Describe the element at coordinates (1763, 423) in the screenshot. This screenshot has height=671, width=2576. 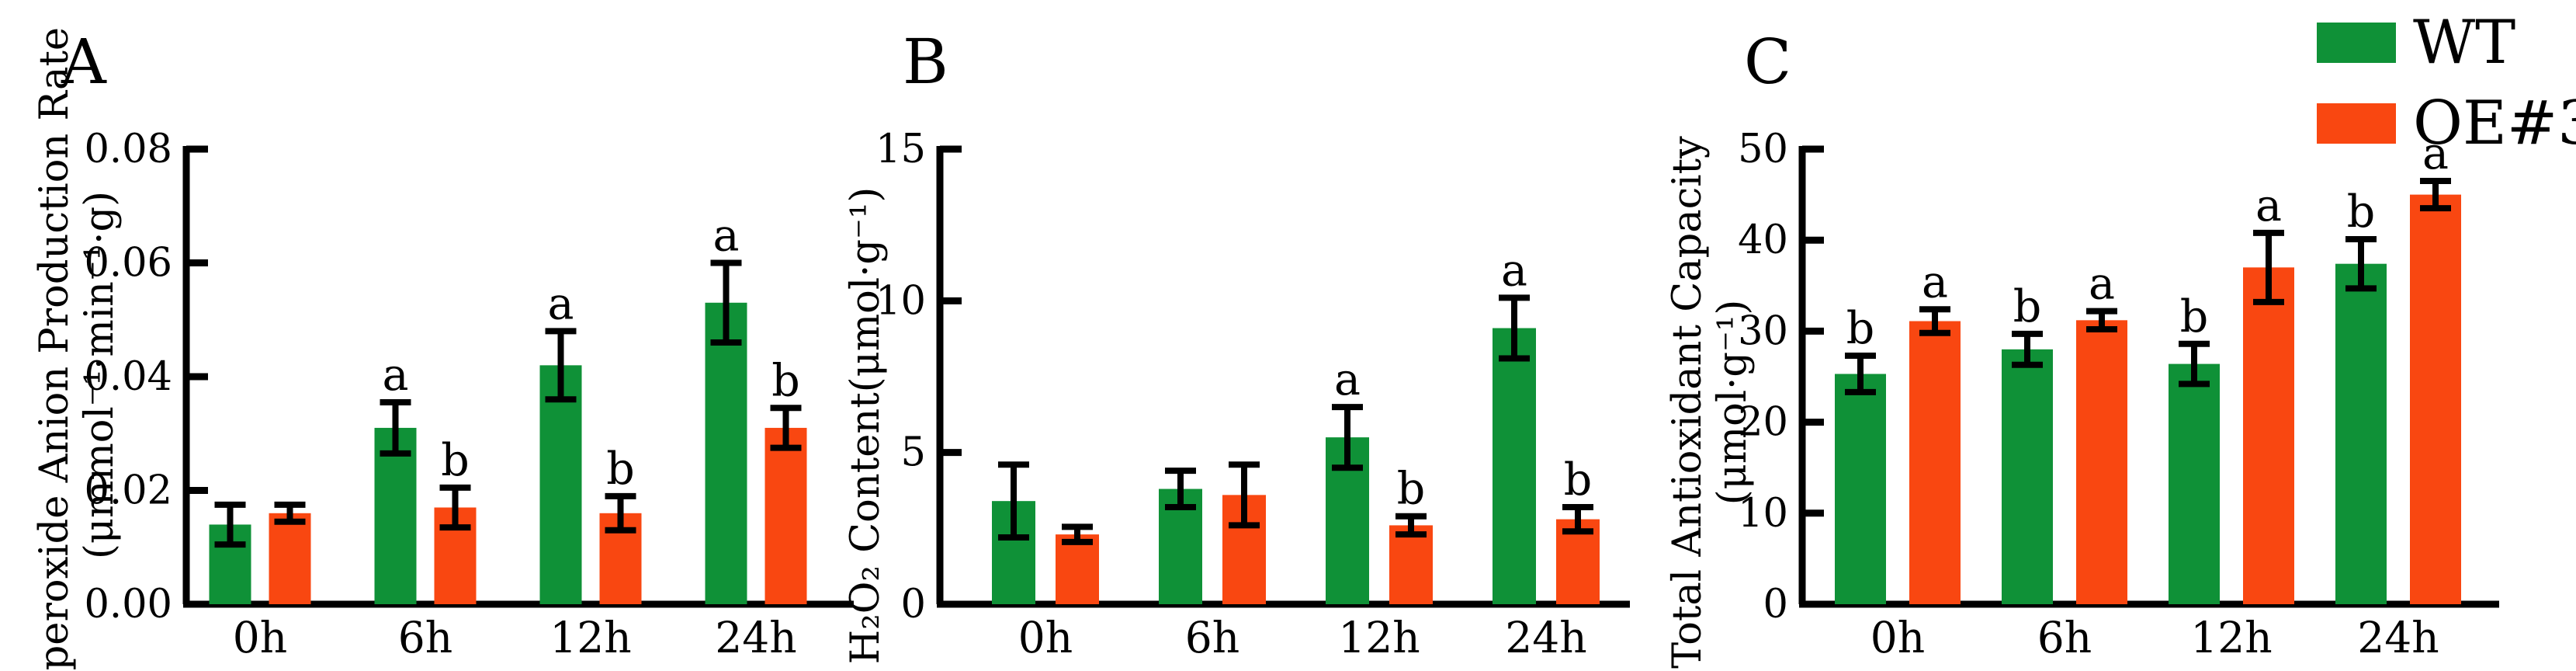
I see `y-tick-label: 20` at that location.